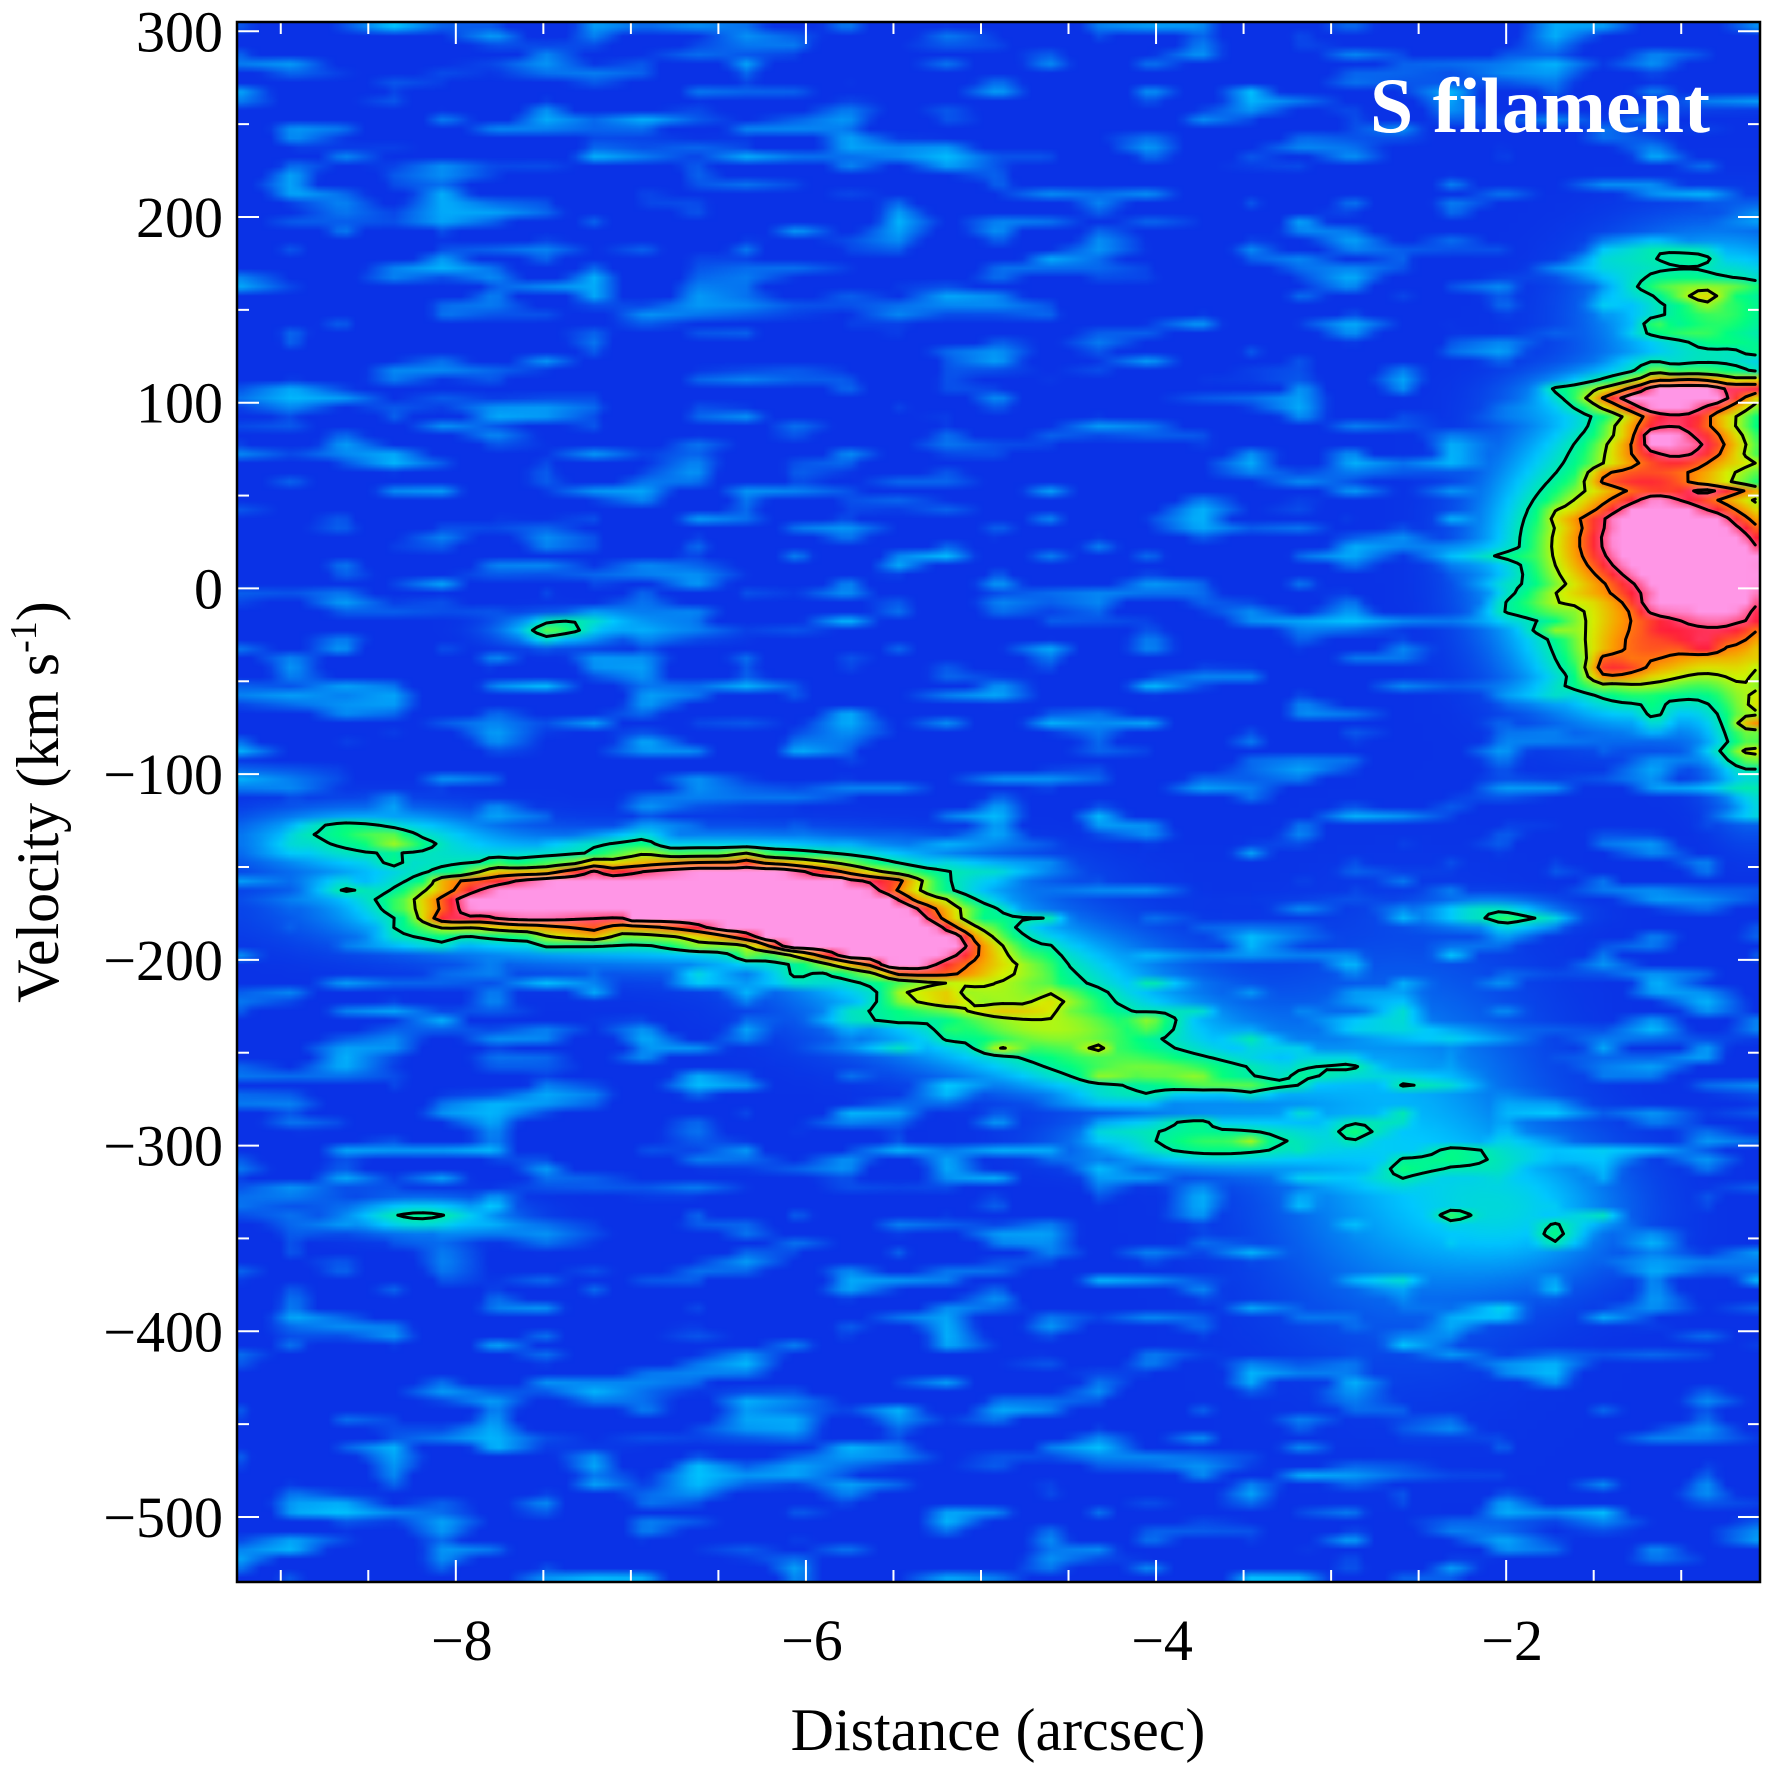 Image resolution: width=1771 pixels, height=1771 pixels. What do you see at coordinates (987, 1640) in the screenshot?
I see `x-tick-labels: −8 −6 −4 −2` at bounding box center [987, 1640].